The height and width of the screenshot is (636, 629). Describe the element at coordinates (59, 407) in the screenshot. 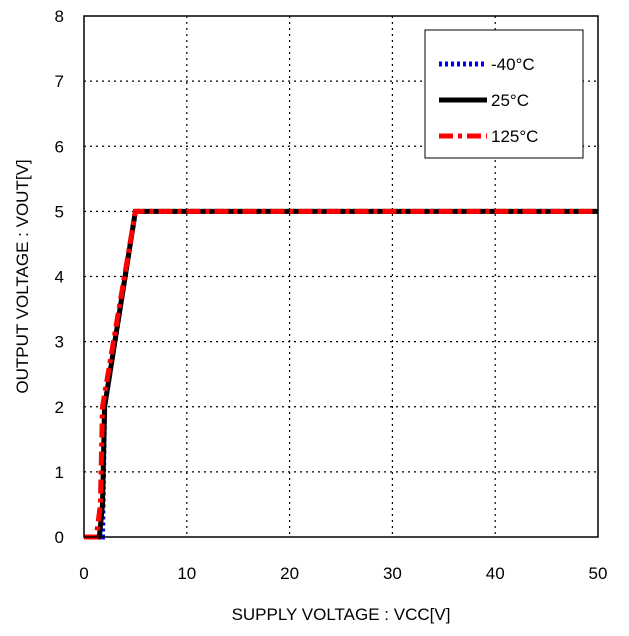

I see `y-tick-label: 2` at that location.